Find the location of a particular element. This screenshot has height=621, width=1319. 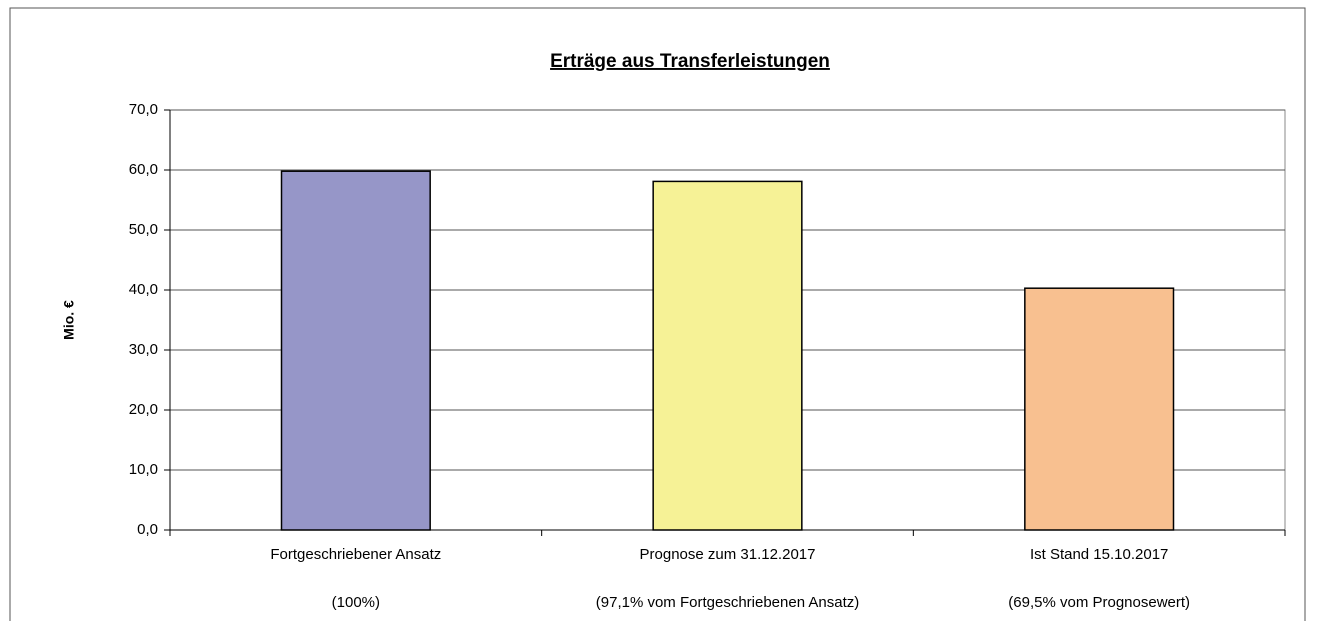

y-tick-label: 50,0 is located at coordinates (143, 229).